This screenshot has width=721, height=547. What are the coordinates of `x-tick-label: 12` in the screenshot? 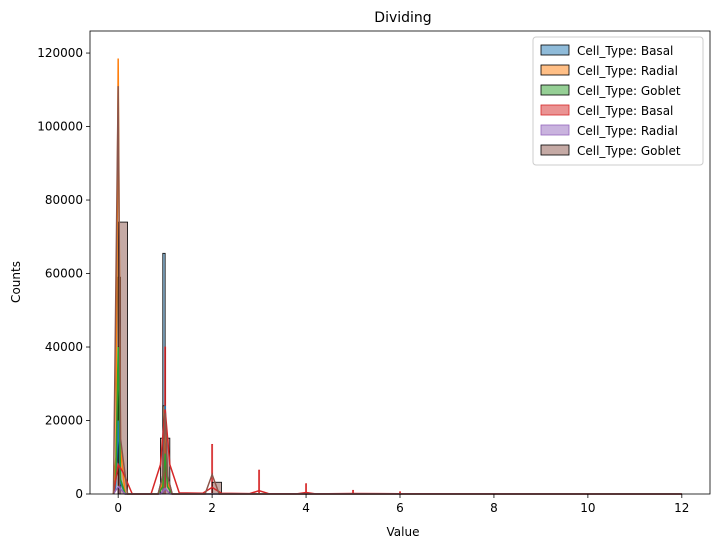 It's located at (681, 508).